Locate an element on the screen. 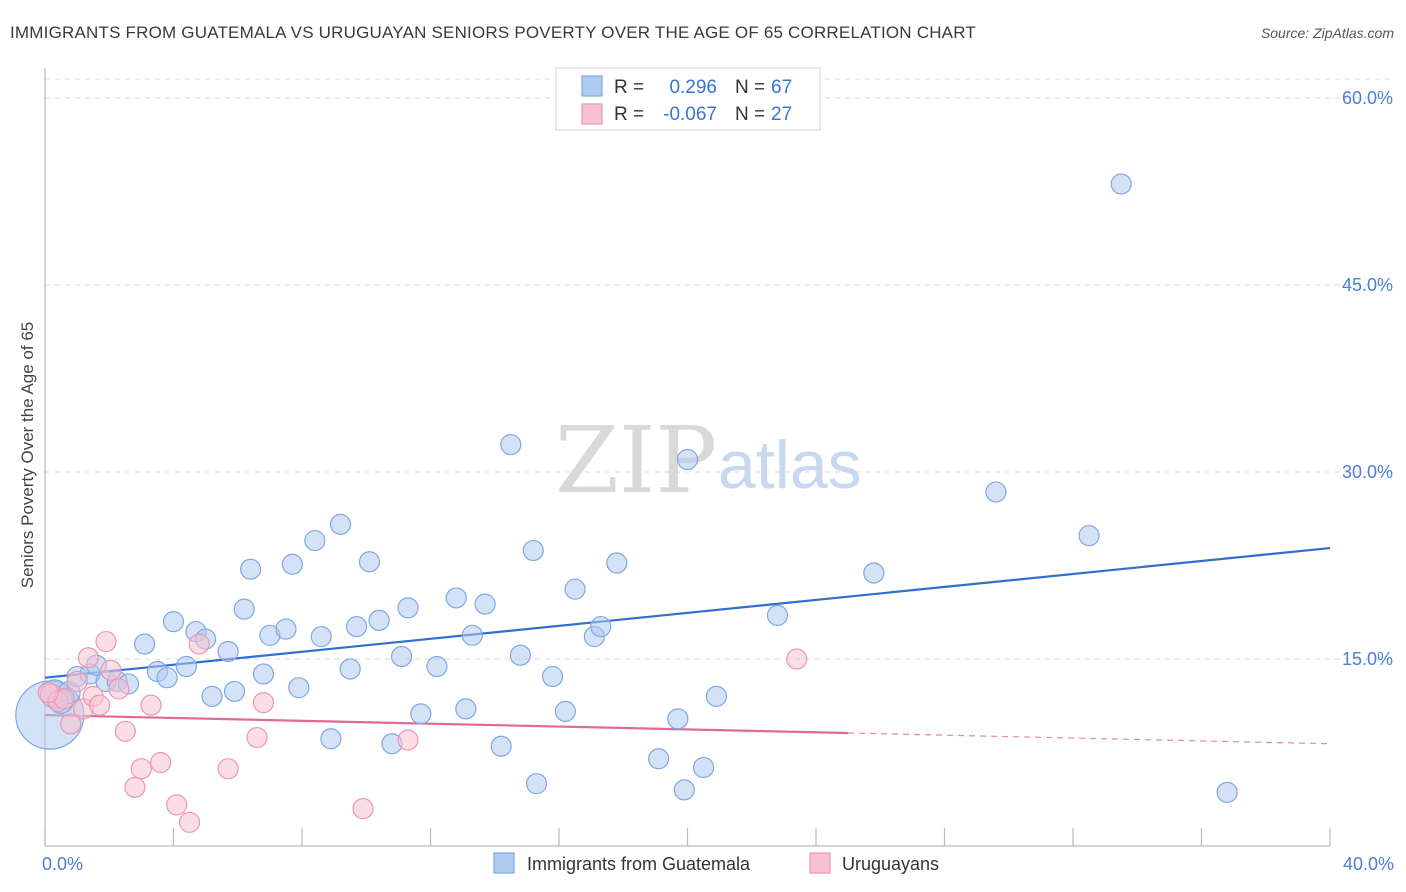 The height and width of the screenshot is (892, 1406). legend-r-label-1: R = is located at coordinates (629, 114).